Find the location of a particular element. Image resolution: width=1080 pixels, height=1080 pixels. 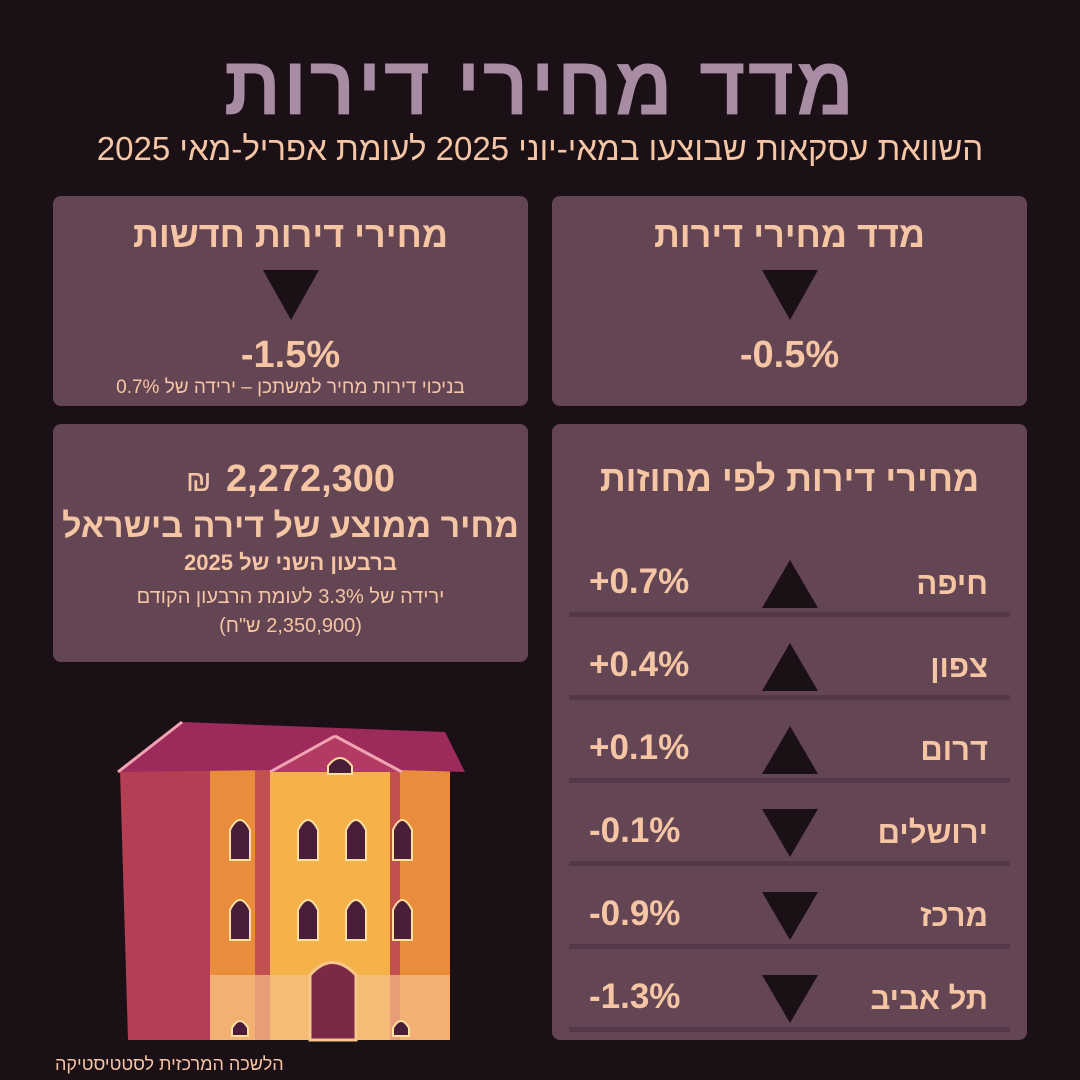

region-name: דרום is located at coordinates (954, 749).